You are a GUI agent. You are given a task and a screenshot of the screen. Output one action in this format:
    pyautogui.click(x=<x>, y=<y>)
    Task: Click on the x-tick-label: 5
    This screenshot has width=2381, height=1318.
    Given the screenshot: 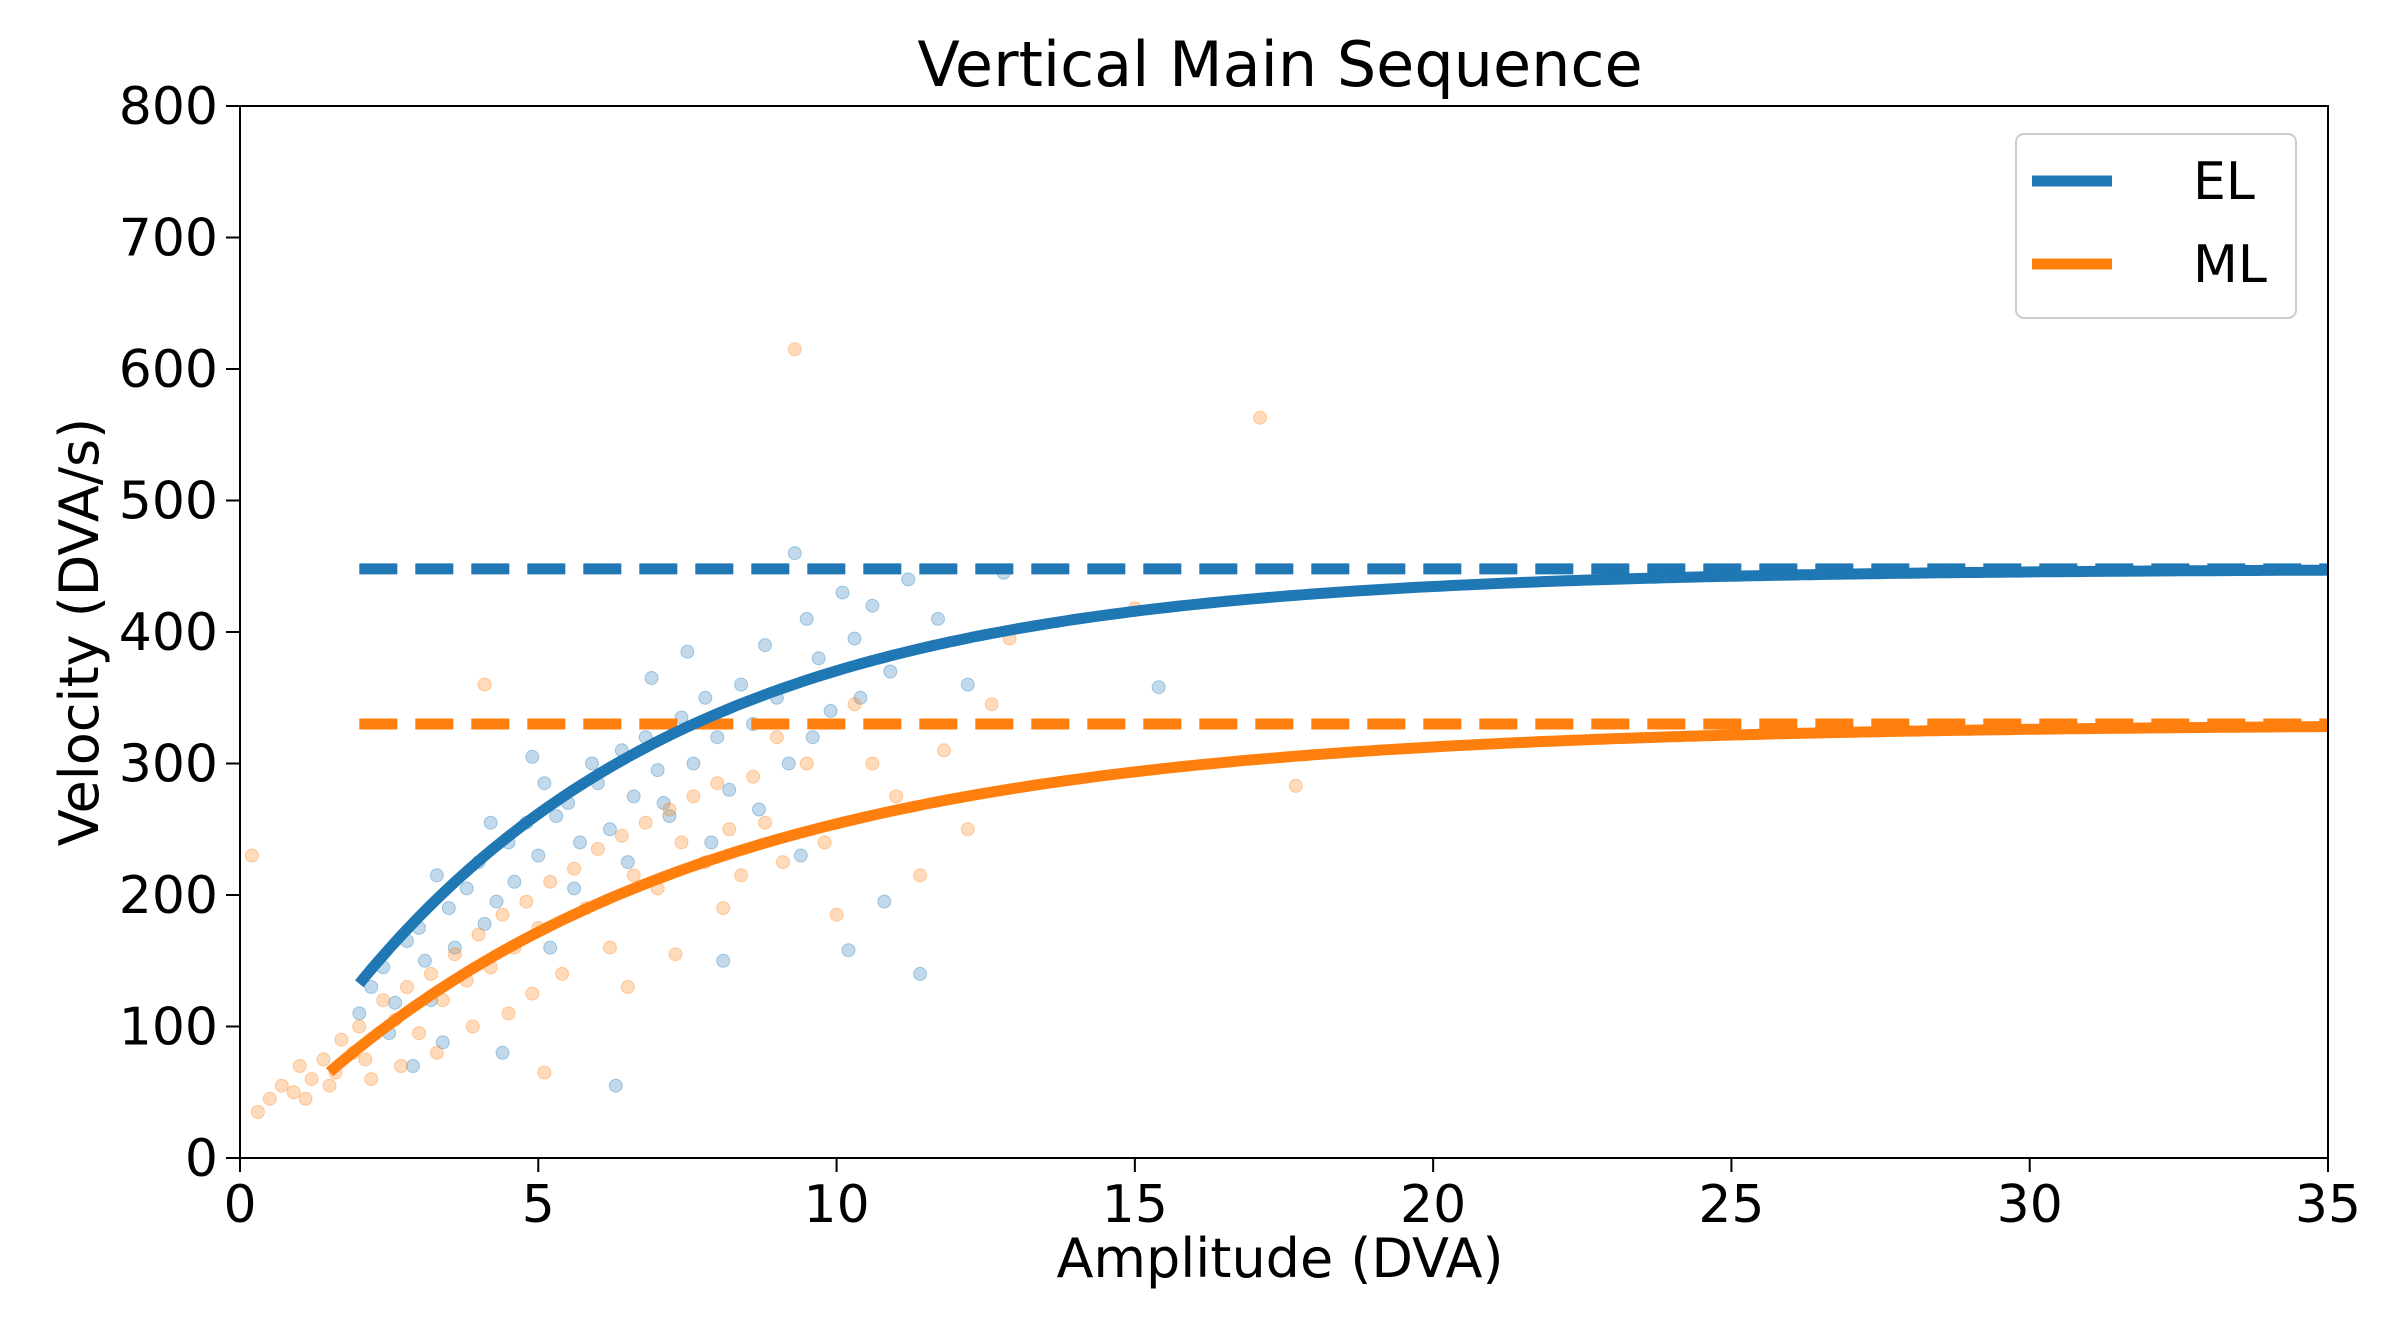 What is the action you would take?
    pyautogui.click(x=538, y=1205)
    